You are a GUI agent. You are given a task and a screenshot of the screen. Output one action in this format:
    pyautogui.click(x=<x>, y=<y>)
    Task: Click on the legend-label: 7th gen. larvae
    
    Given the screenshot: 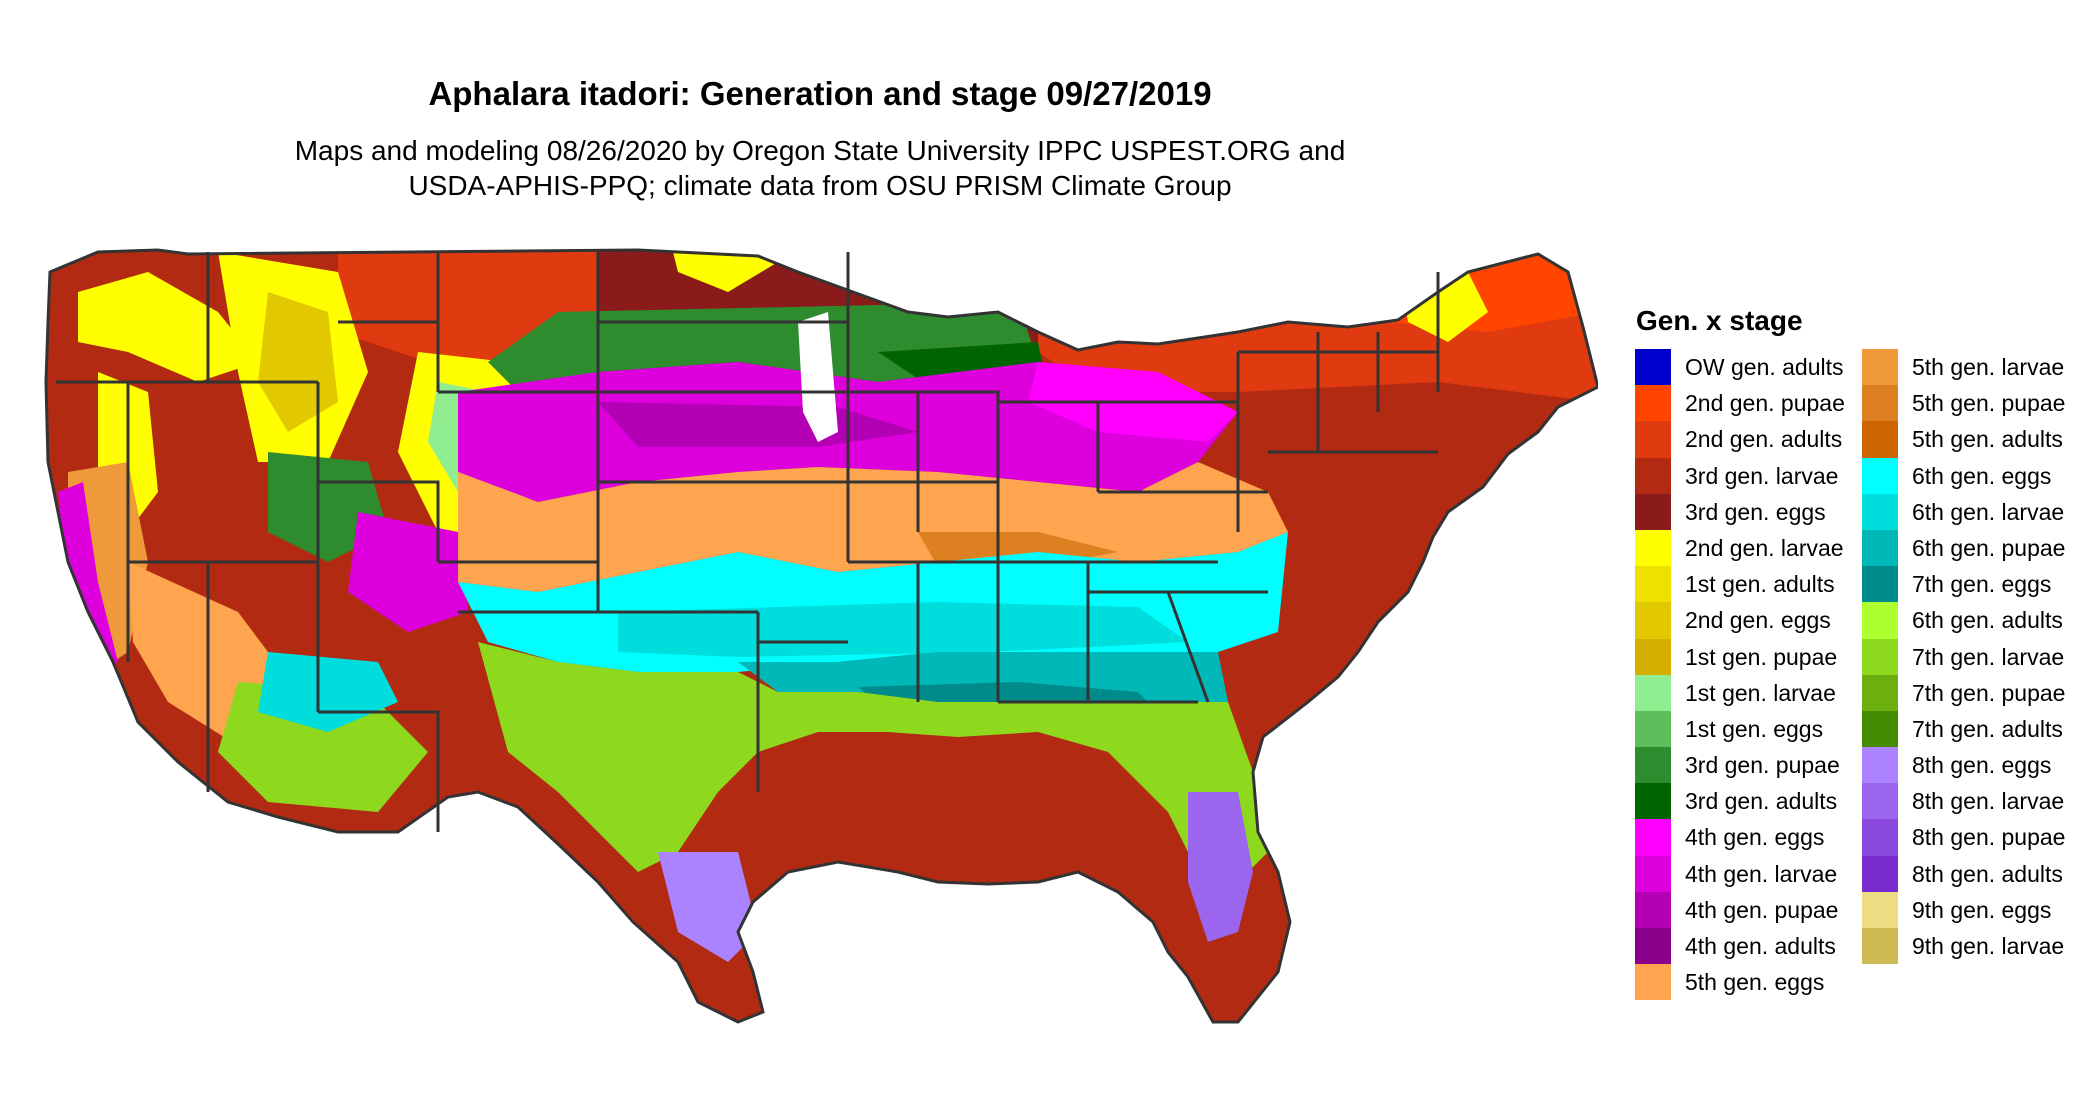 What is the action you would take?
    pyautogui.click(x=1988, y=656)
    